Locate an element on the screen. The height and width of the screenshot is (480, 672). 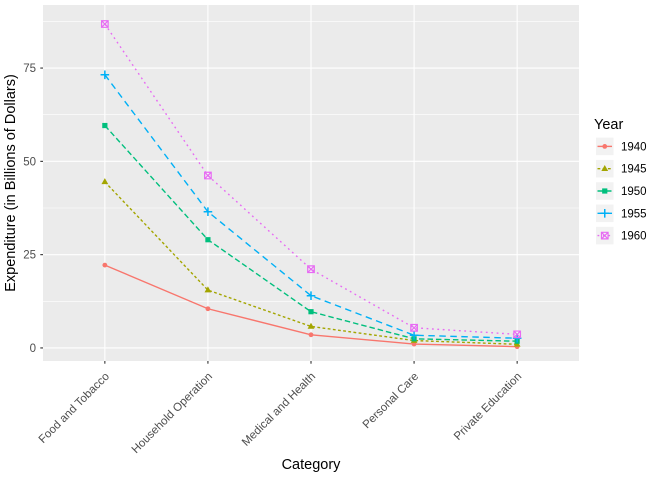
legend-entry-1955: 1955 is located at coordinates (621, 213).